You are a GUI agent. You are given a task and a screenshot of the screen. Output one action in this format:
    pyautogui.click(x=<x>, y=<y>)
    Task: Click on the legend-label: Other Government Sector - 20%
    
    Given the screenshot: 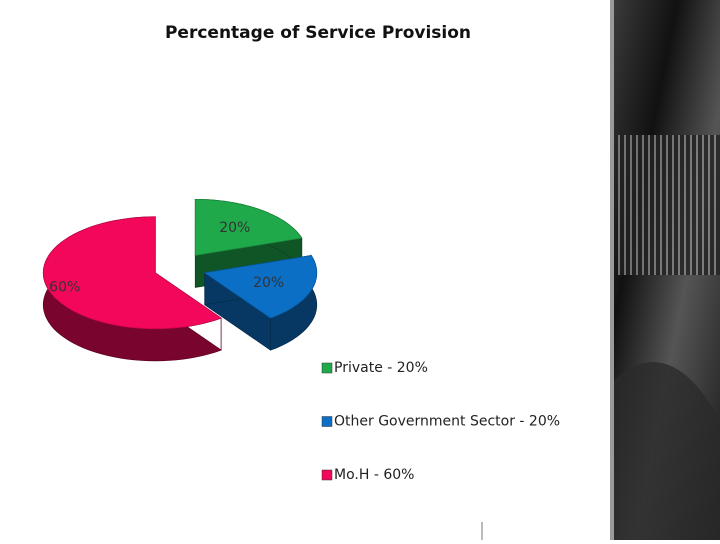 What is the action you would take?
    pyautogui.click(x=447, y=422)
    